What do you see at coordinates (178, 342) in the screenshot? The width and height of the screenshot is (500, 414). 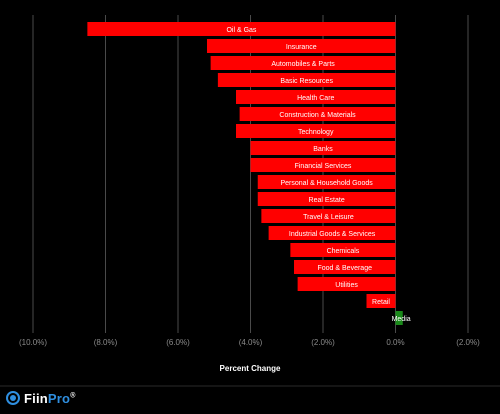 I see `x-tick-label: (6.0%)` at bounding box center [178, 342].